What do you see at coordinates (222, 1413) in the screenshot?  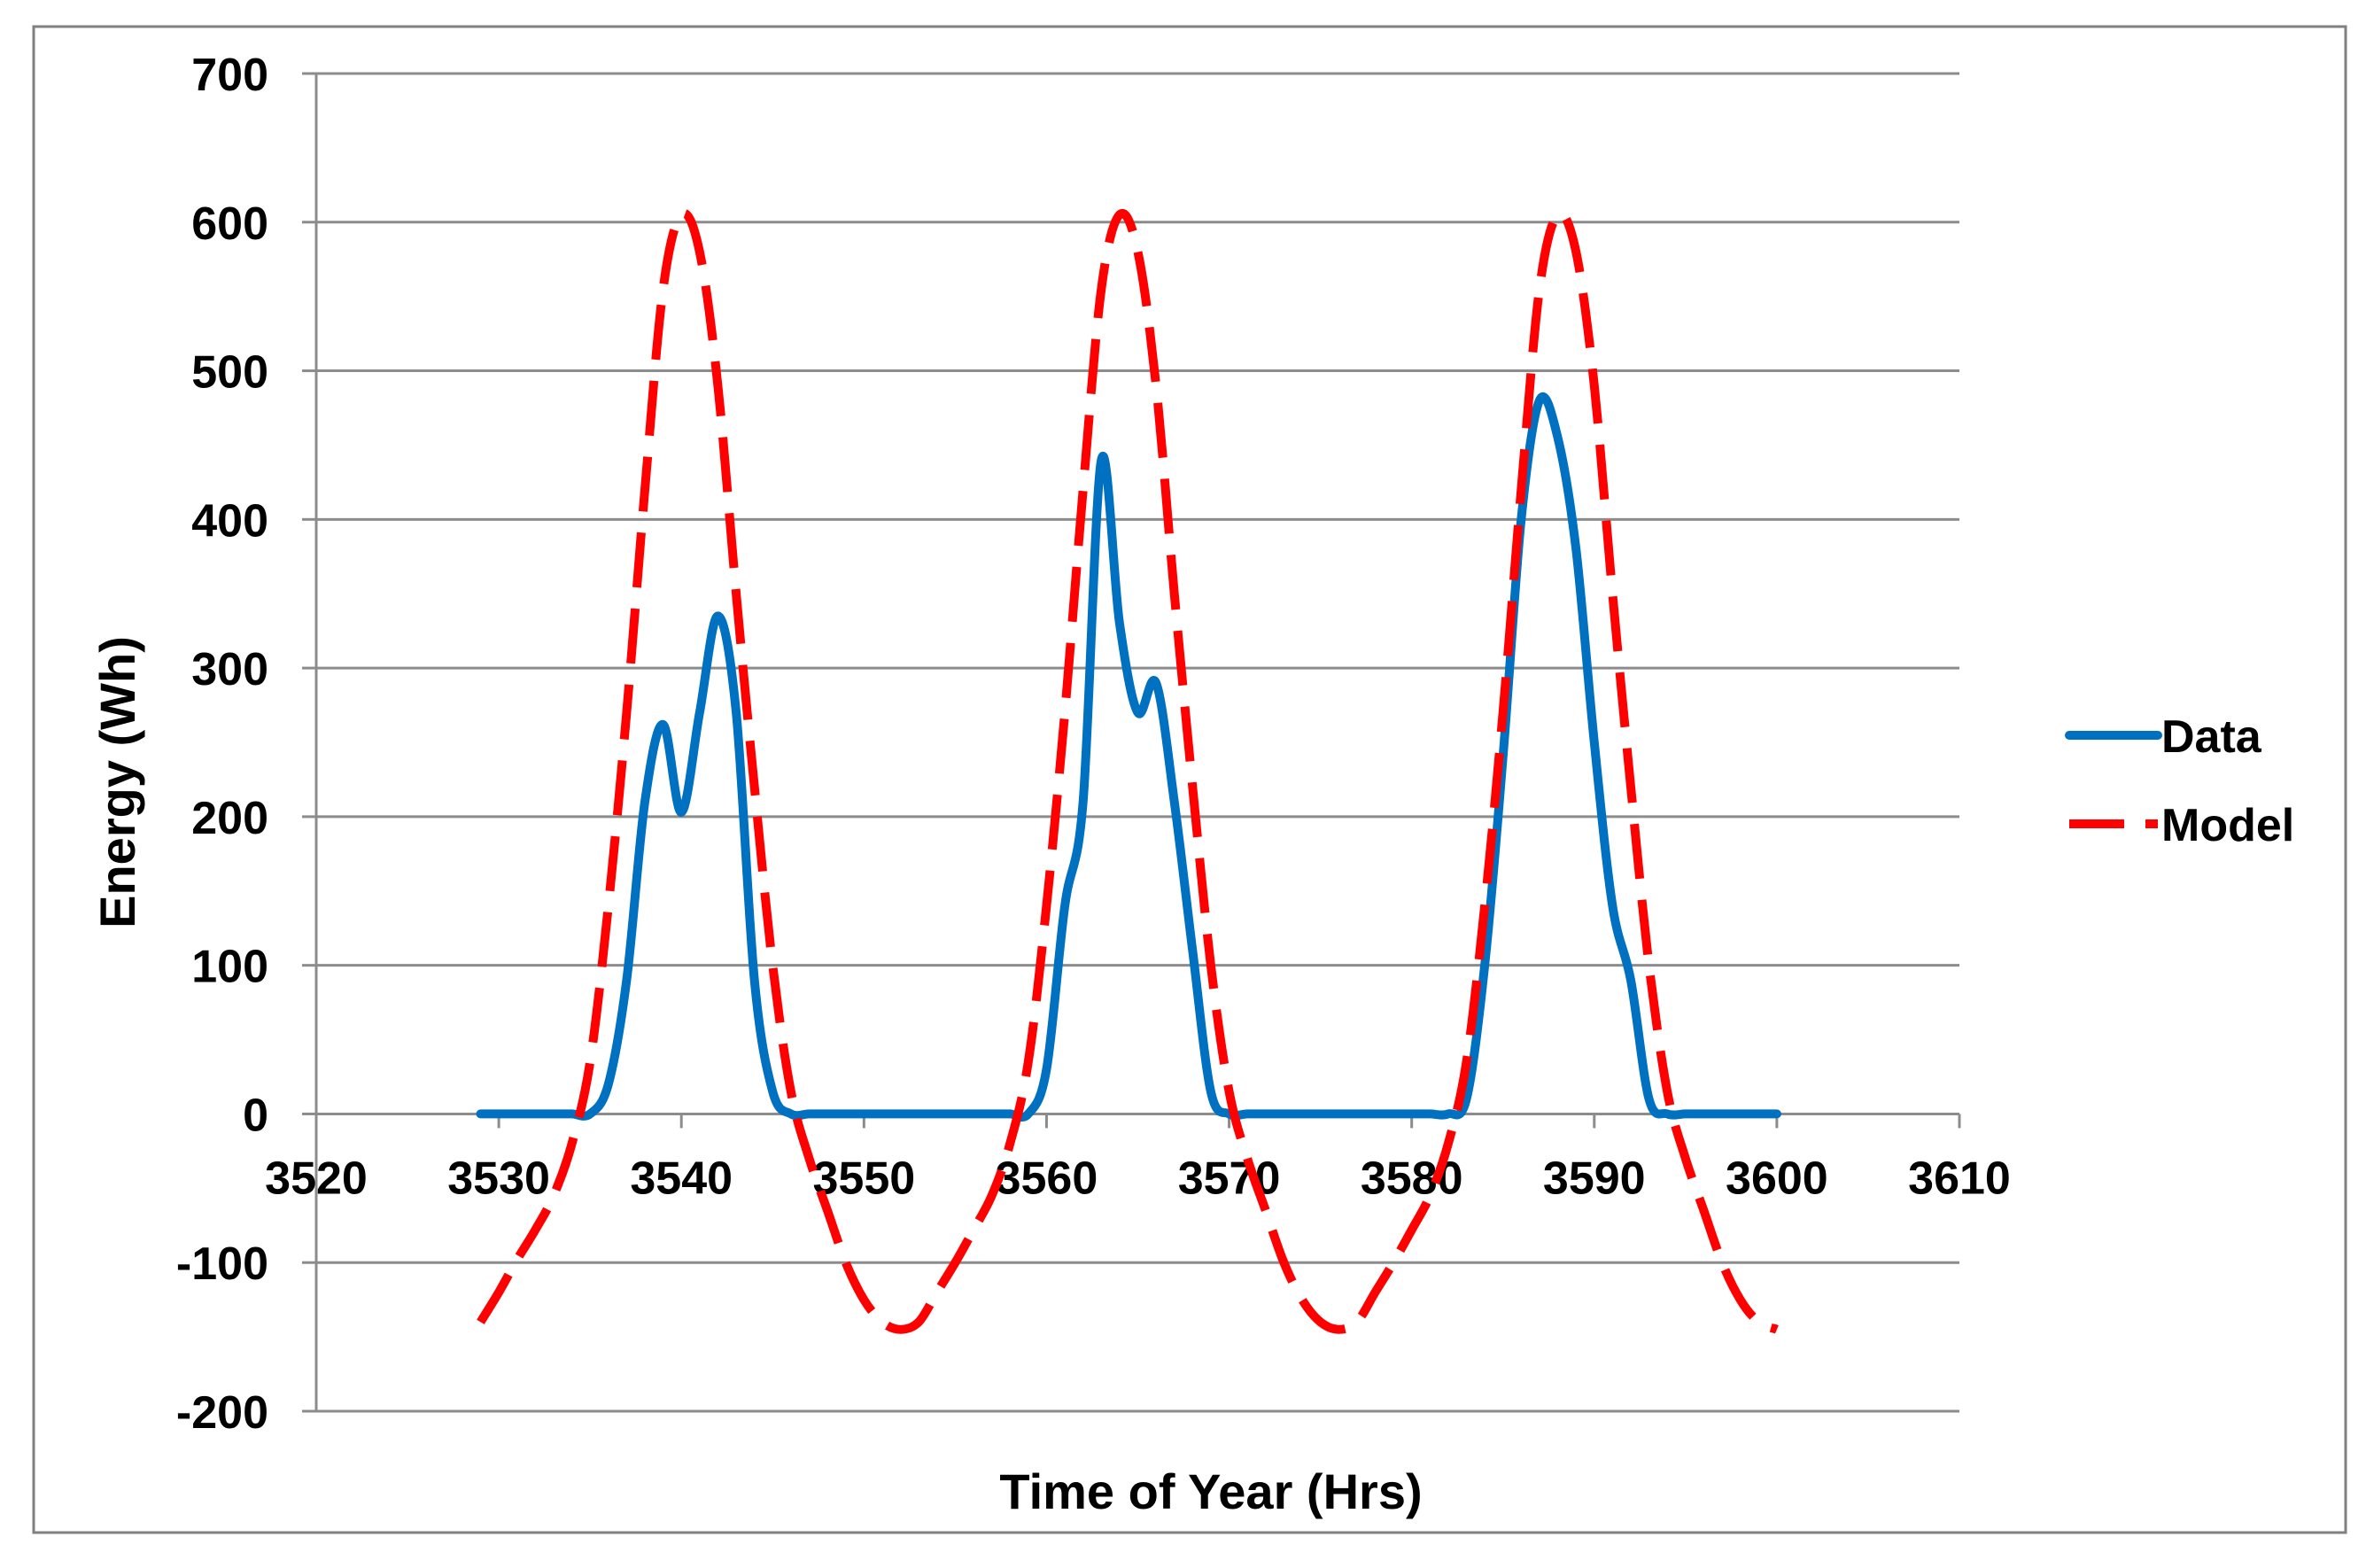 I see `y-tick-label: -200` at bounding box center [222, 1413].